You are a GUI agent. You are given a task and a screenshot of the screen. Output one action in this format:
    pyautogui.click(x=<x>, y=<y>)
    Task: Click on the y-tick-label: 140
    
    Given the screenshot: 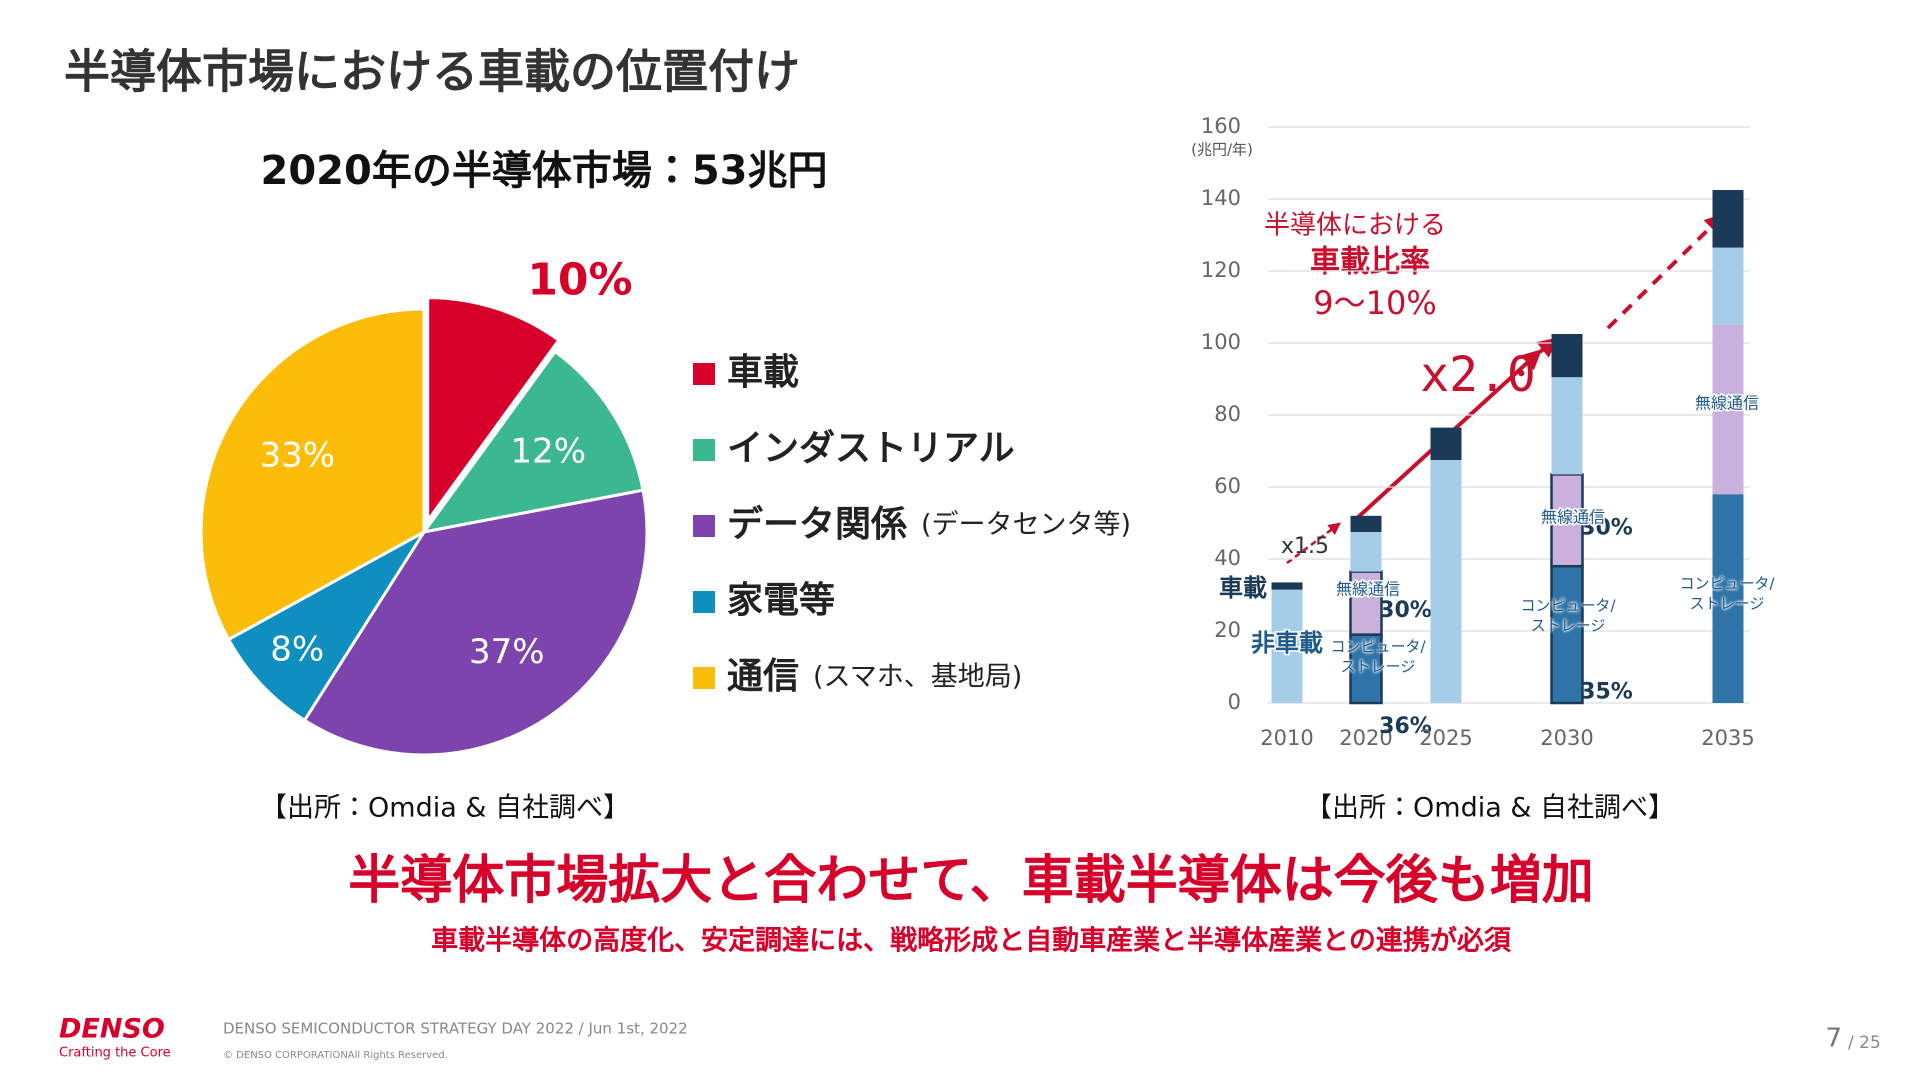 What is the action you would take?
    pyautogui.click(x=1221, y=198)
    